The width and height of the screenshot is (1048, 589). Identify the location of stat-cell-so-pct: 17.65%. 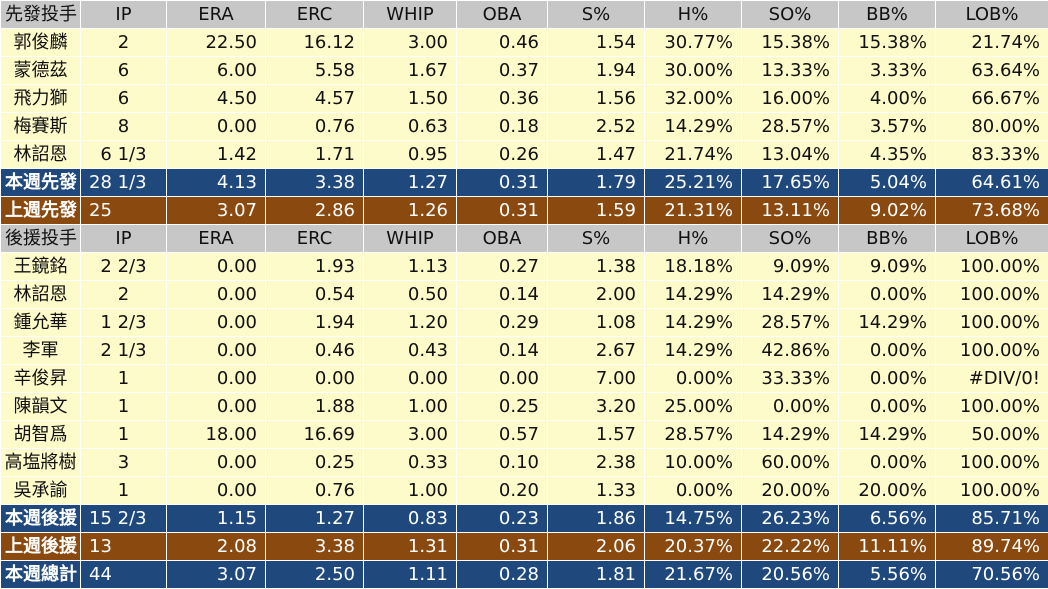
(790, 183).